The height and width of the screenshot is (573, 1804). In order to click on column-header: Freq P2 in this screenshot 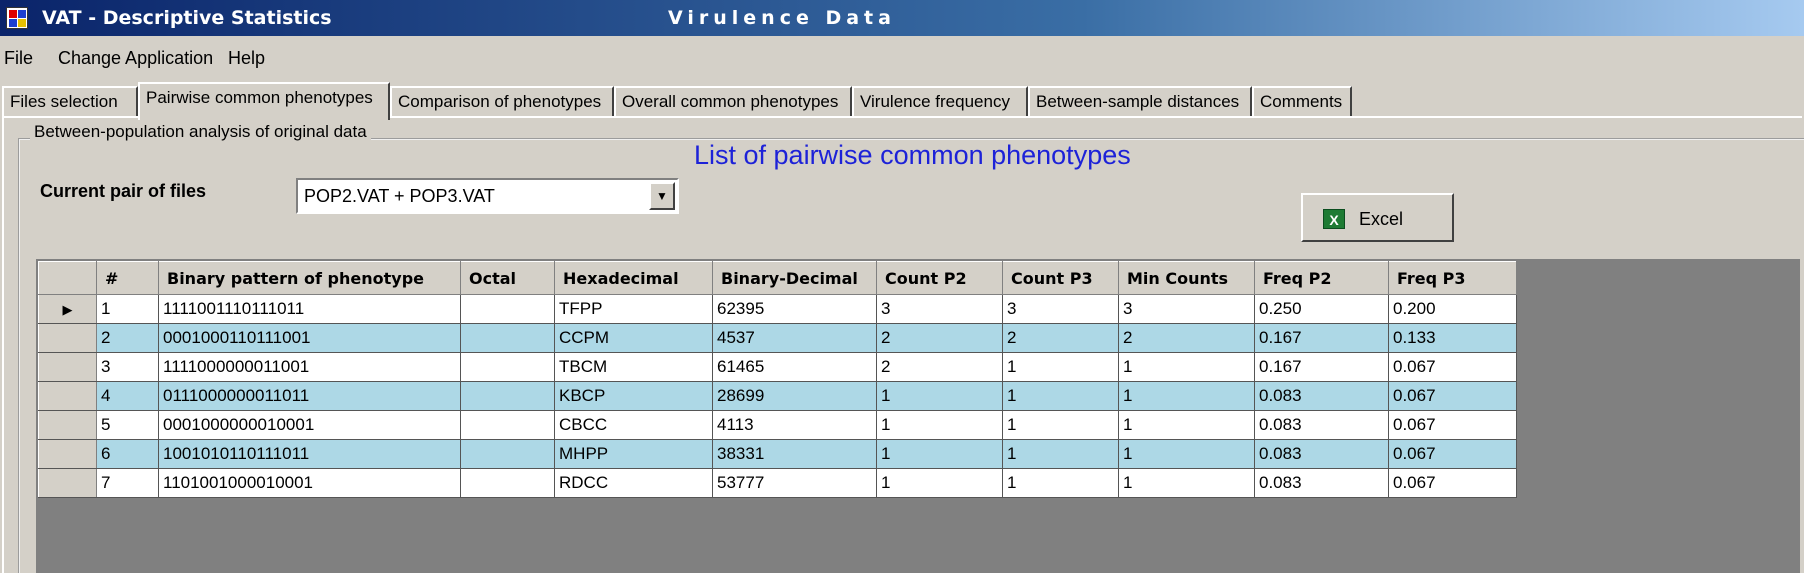, I will do `click(1321, 278)`.